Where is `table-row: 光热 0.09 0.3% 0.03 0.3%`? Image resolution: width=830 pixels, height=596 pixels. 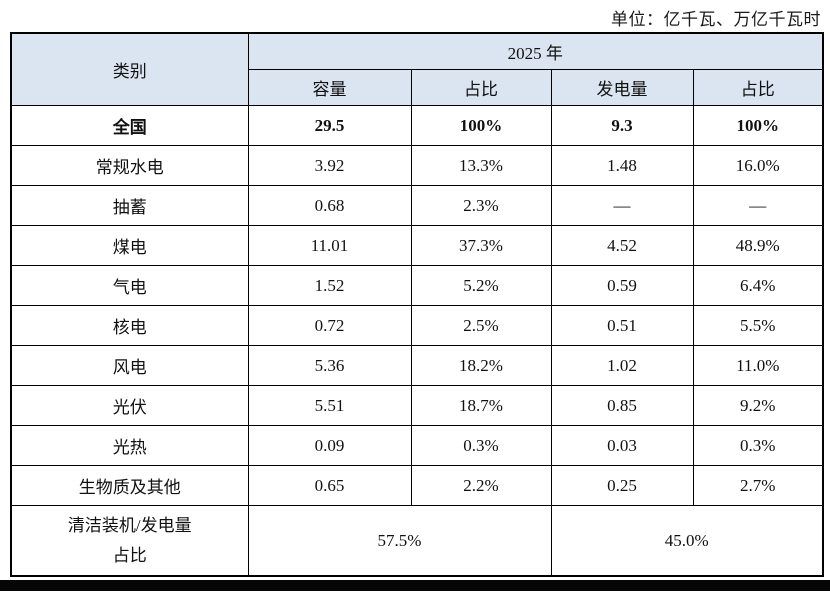 table-row: 光热 0.09 0.3% 0.03 0.3% is located at coordinates (417, 445).